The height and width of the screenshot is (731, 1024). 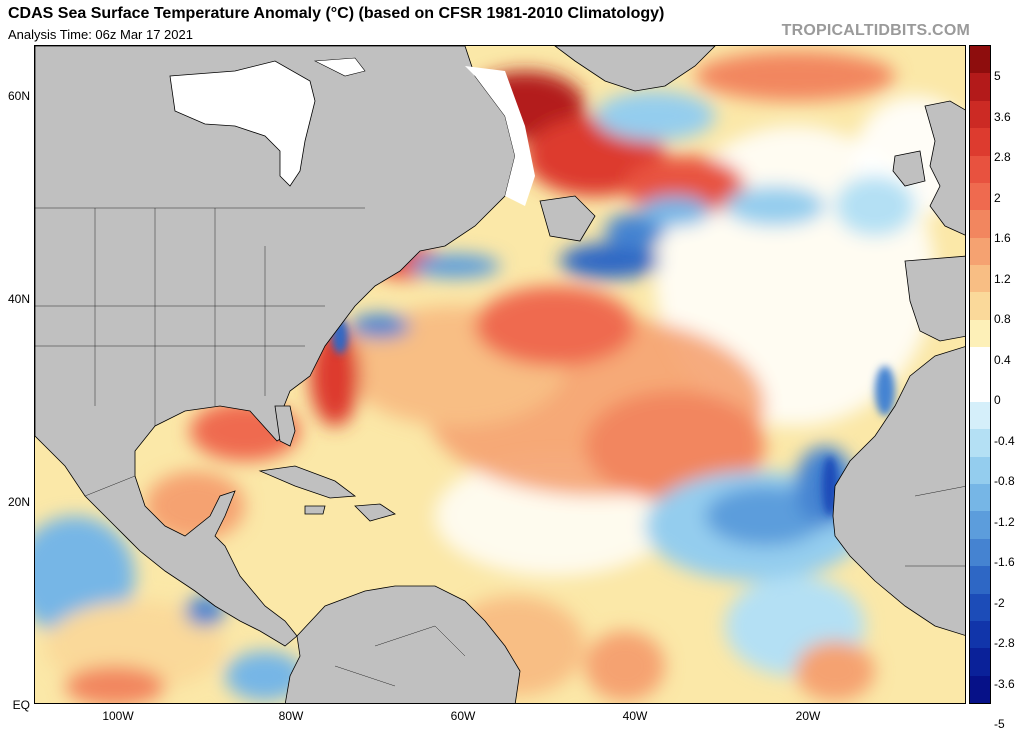 What do you see at coordinates (1004, 562) in the screenshot?
I see `colorbar-tick-label: -1.6` at bounding box center [1004, 562].